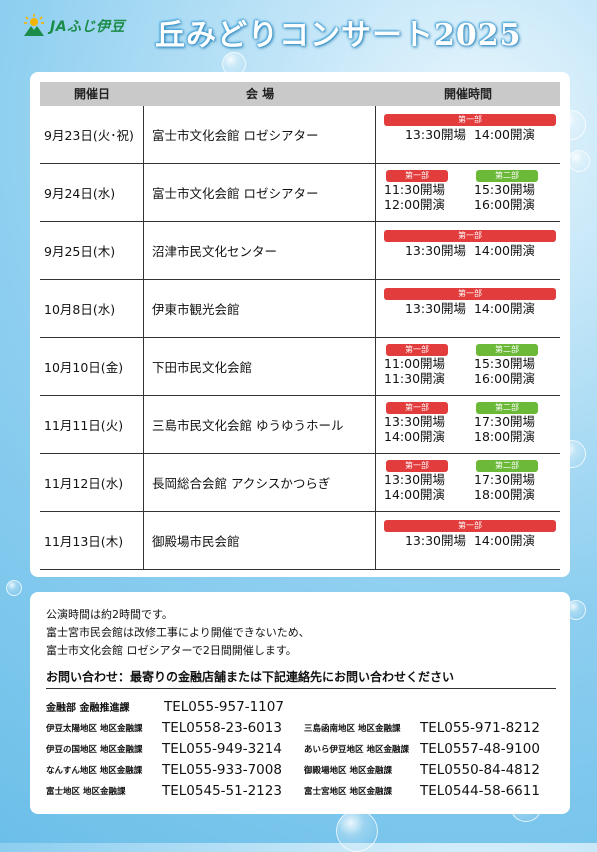 The image size is (597, 852). Describe the element at coordinates (480, 790) in the screenshot. I see `contact-tel: TEL0544-58-6611` at that location.